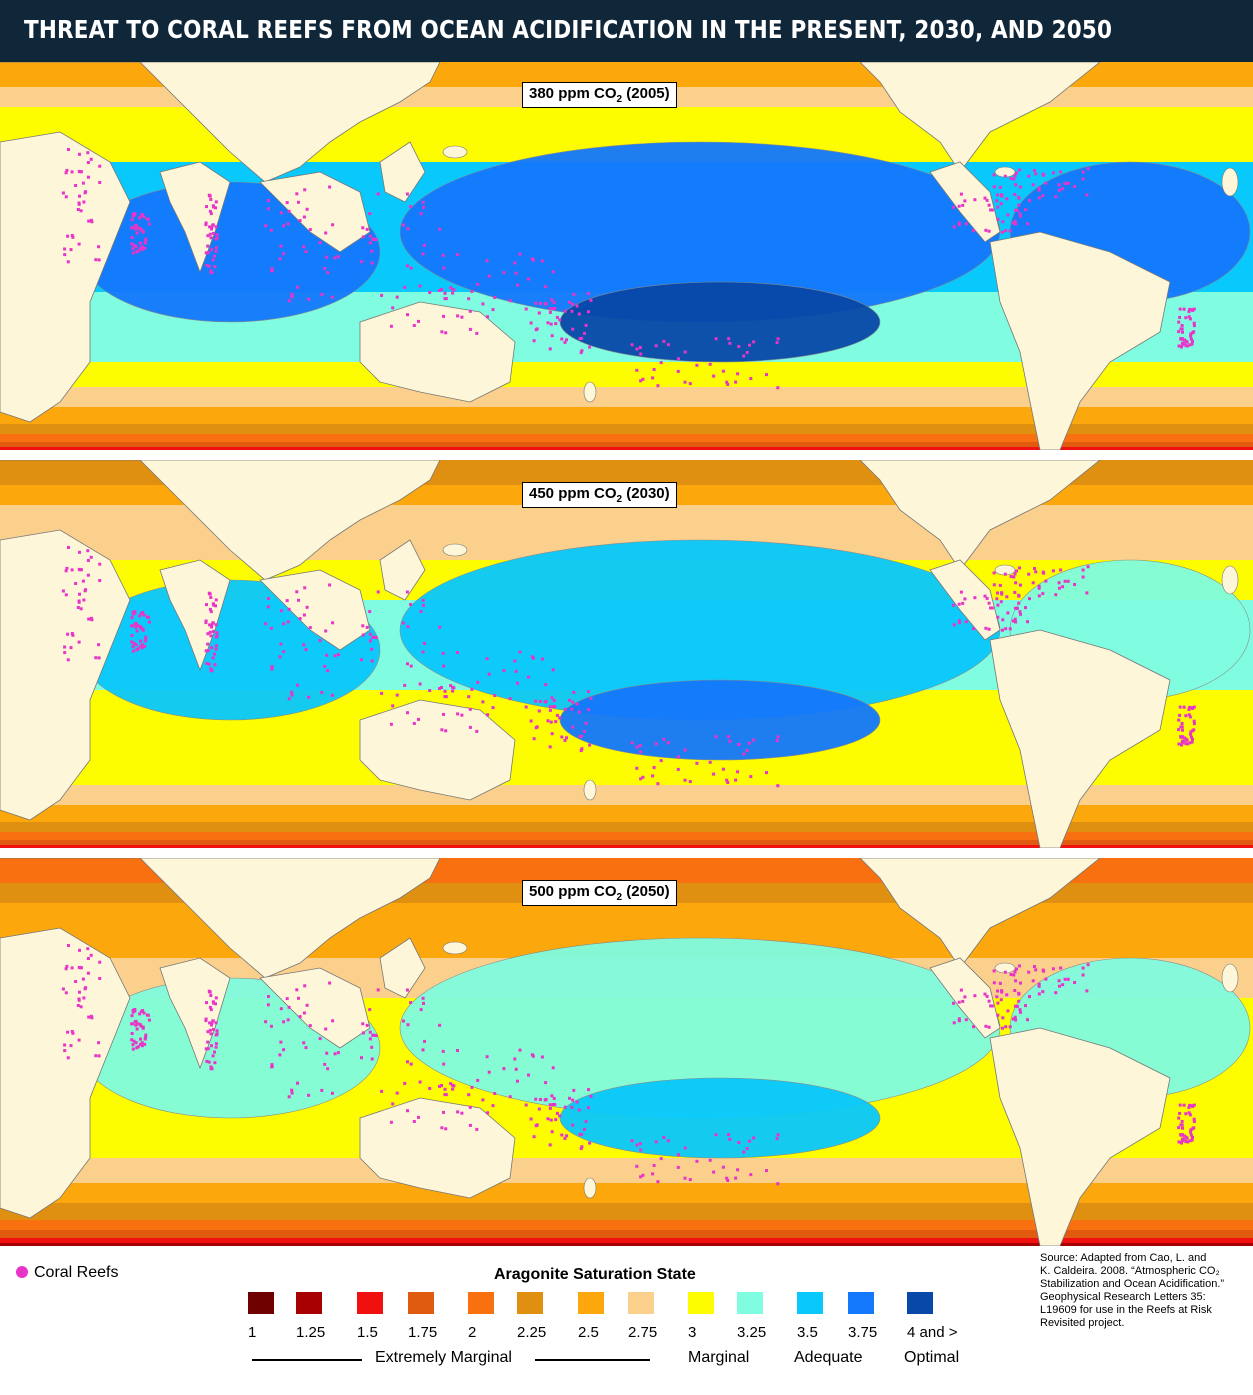 The width and height of the screenshot is (1253, 1395). Describe the element at coordinates (1123, 1258) in the screenshot. I see `source-line: Source: Adapted from Cao, L. and` at that location.